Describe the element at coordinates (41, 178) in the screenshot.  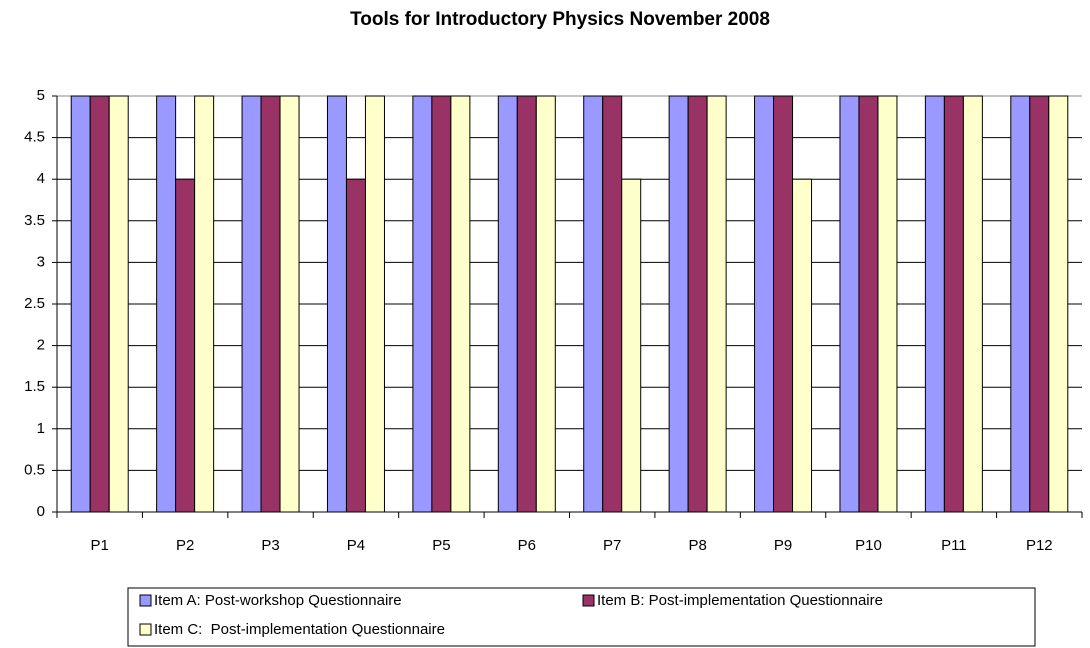
I see `y-tick-label: 4` at that location.